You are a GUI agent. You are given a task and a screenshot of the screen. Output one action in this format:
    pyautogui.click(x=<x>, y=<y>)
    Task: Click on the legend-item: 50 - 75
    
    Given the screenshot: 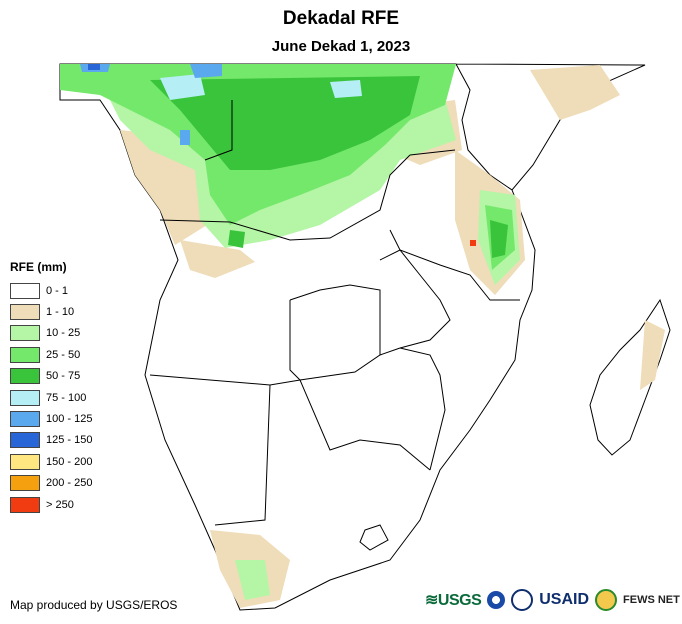 What is the action you would take?
    pyautogui.click(x=51, y=376)
    